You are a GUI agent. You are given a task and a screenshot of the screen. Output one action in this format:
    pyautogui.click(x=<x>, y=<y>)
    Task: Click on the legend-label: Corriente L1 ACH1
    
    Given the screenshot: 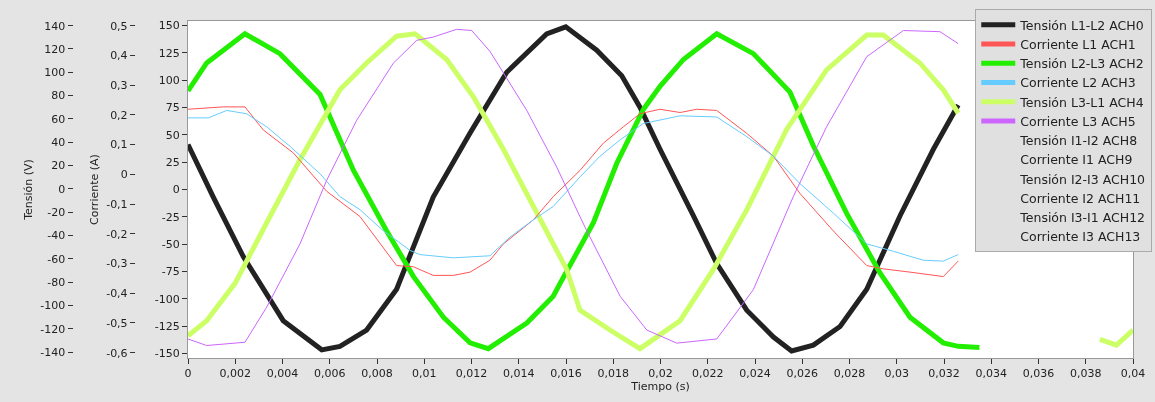 What is the action you would take?
    pyautogui.click(x=1078, y=44)
    